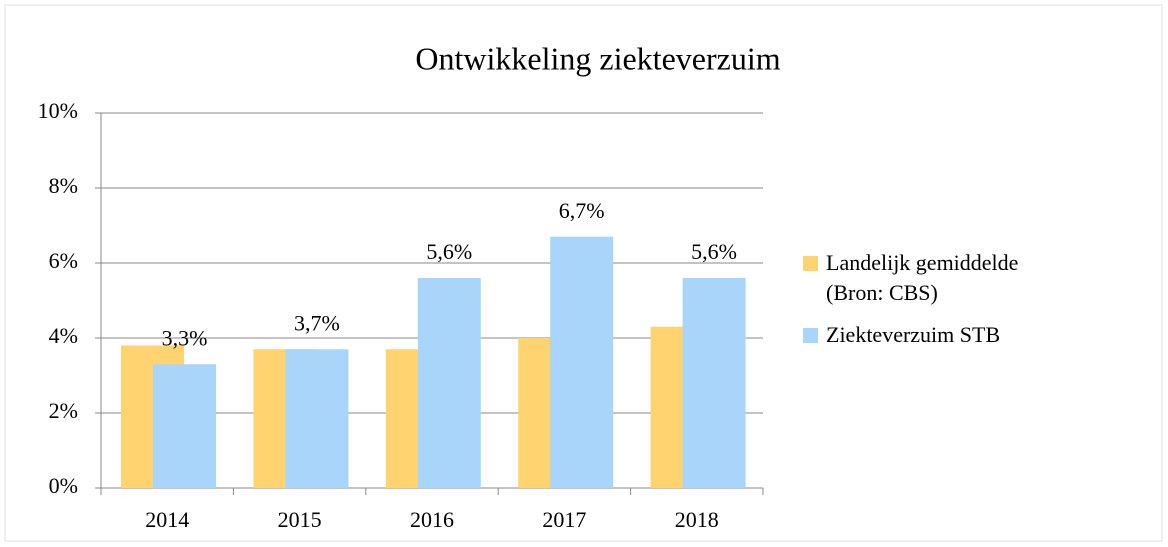  I want to click on y-tick-label: 2%, so click(63, 410).